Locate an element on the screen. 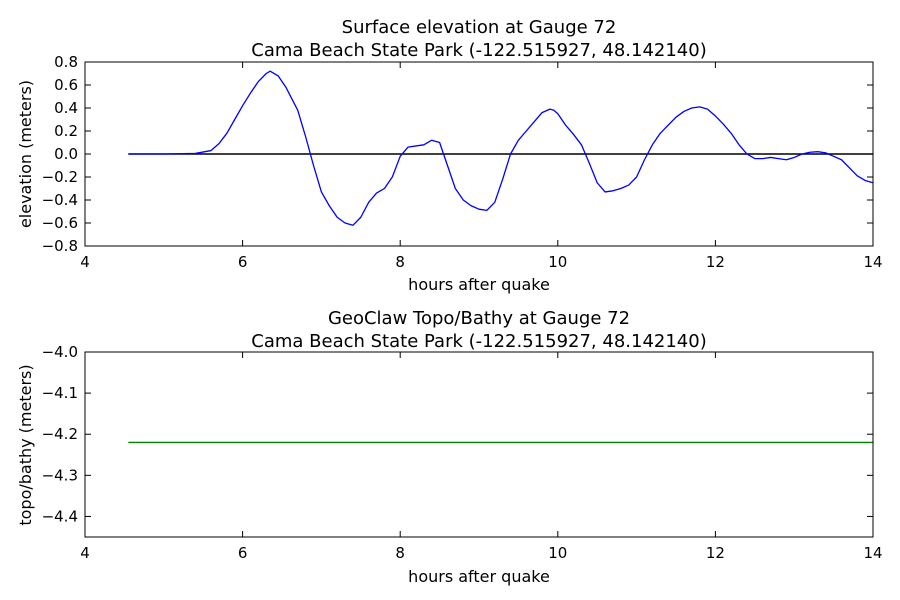 The width and height of the screenshot is (900, 600). y-tick-label: 0.6 is located at coordinates (66, 85).